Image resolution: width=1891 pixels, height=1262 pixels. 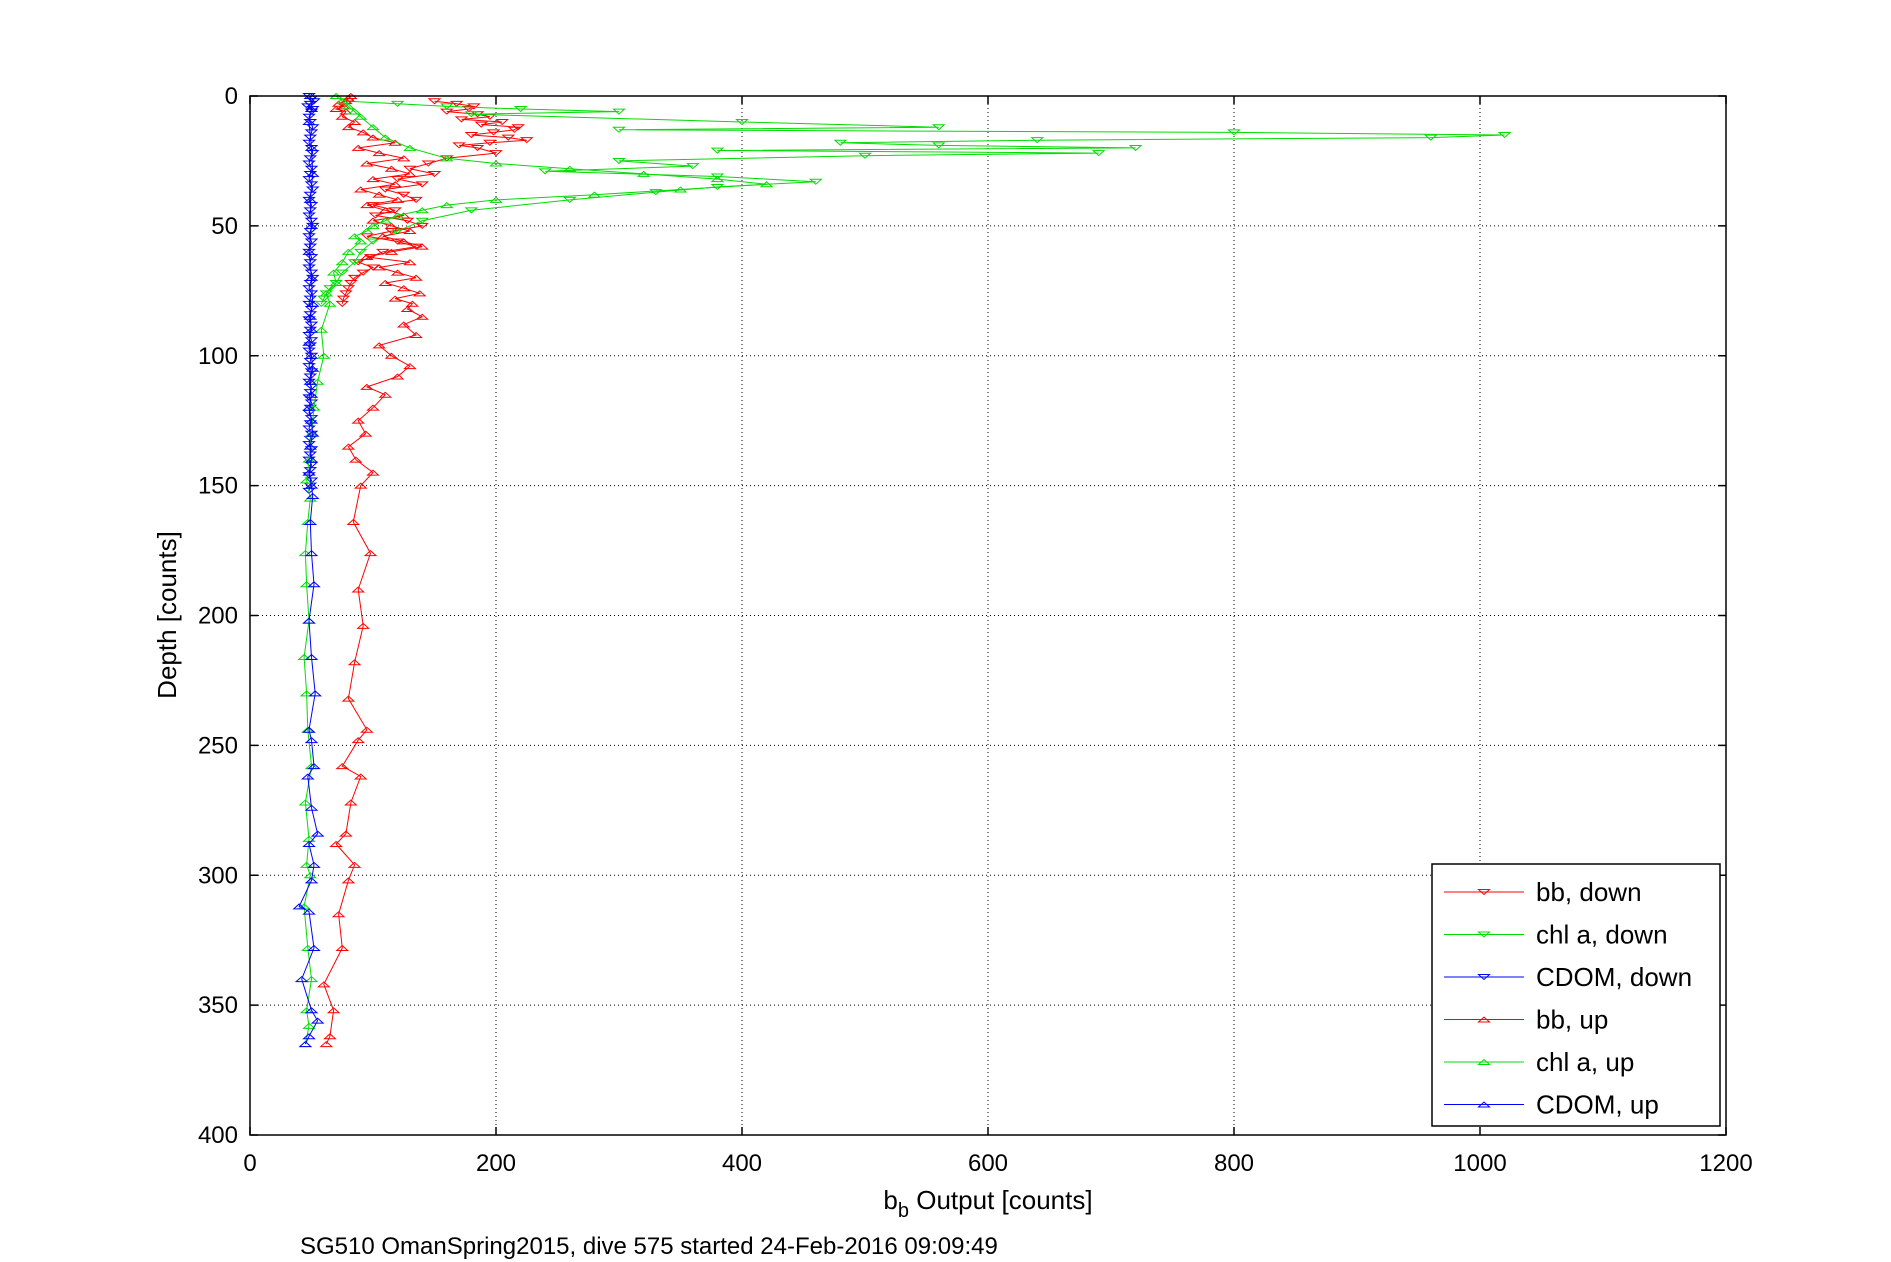 What do you see at coordinates (913, 202) in the screenshot?
I see `series-chl-a-down` at bounding box center [913, 202].